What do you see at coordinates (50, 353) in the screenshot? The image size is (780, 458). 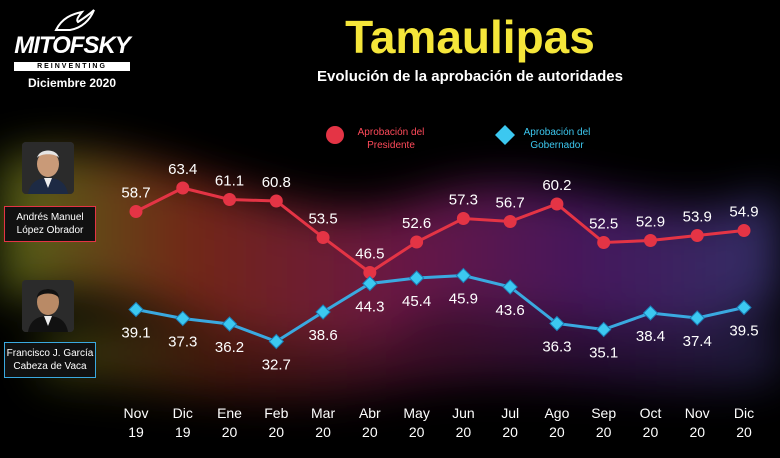 I see `gobernador-name-line1: Francisco J. García` at bounding box center [50, 353].